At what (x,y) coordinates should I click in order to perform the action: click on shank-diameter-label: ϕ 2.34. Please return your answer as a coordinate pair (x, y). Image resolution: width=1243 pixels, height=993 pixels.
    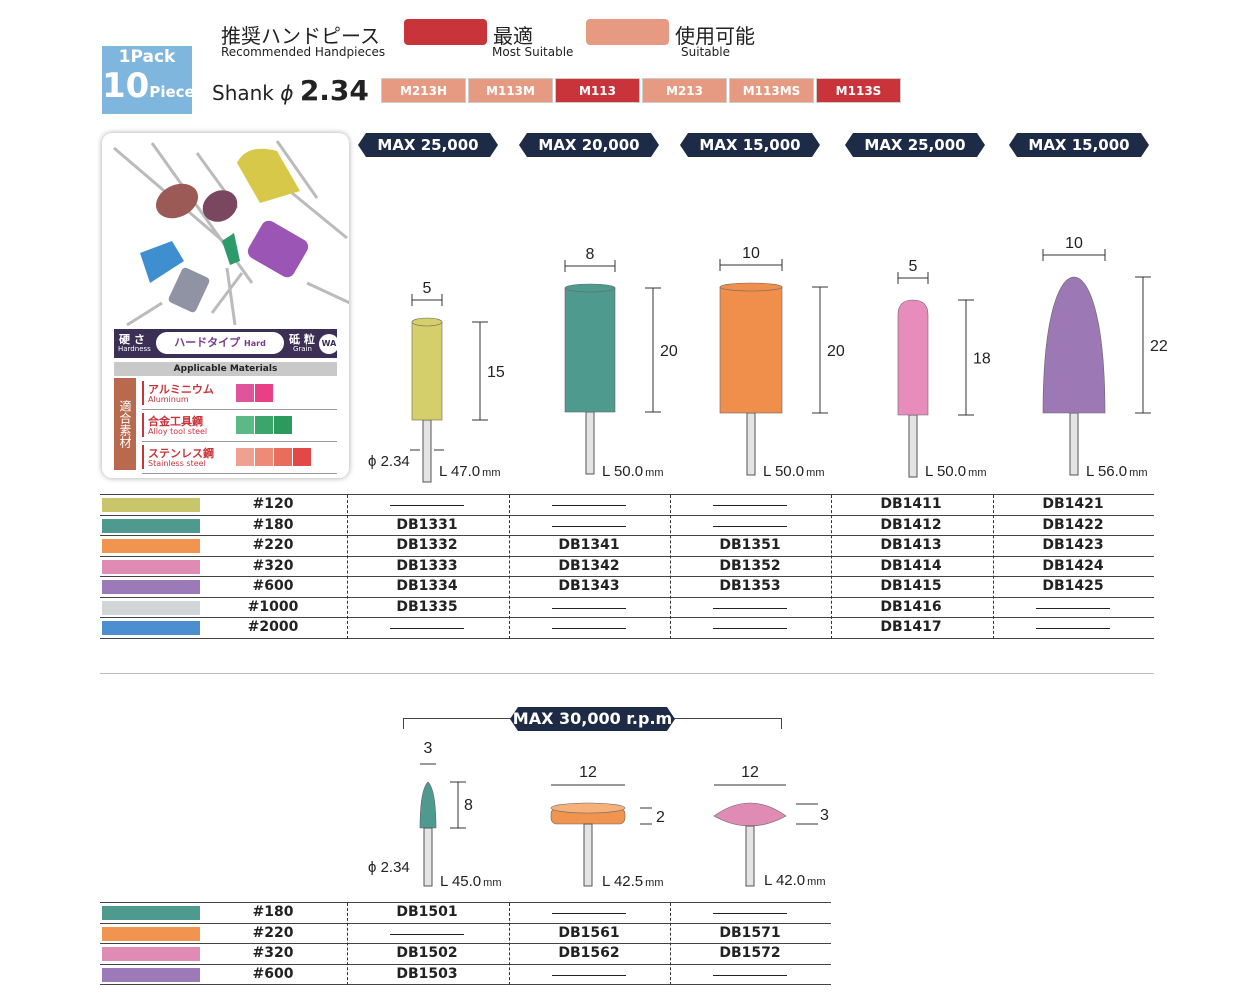
    Looking at the image, I should click on (389, 461).